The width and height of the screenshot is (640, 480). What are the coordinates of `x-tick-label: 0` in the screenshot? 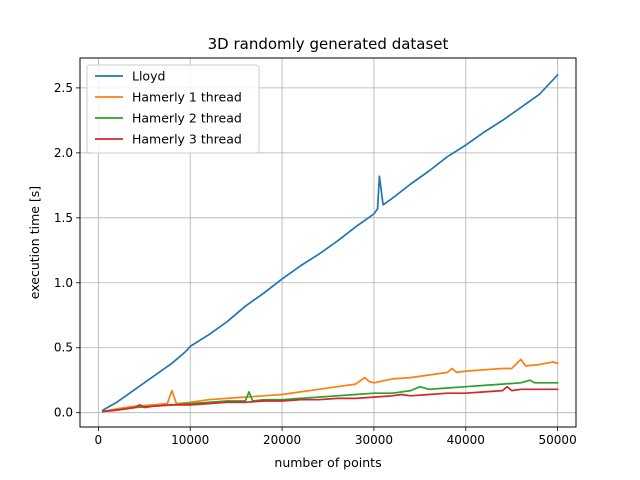 It's located at (99, 440).